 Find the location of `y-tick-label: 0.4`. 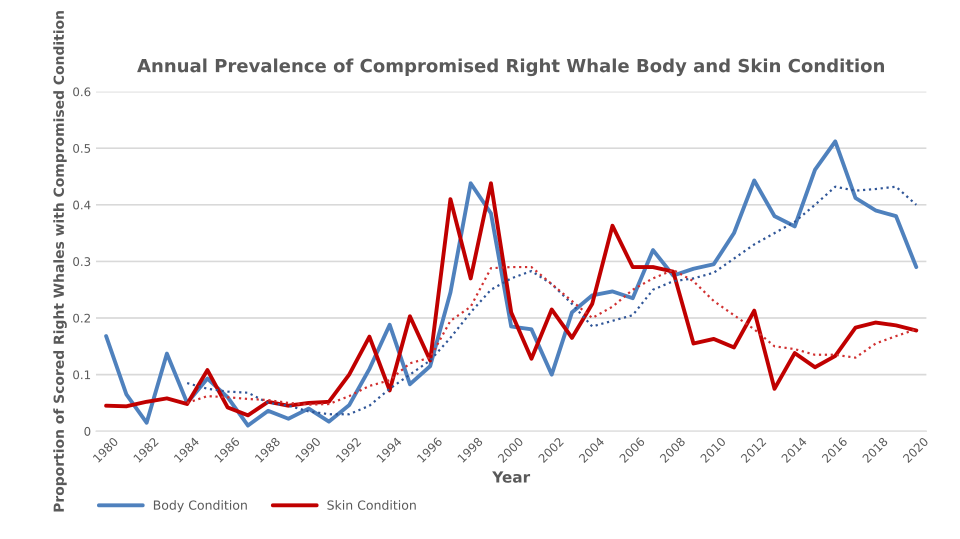

y-tick-label: 0.4 is located at coordinates (81, 205).